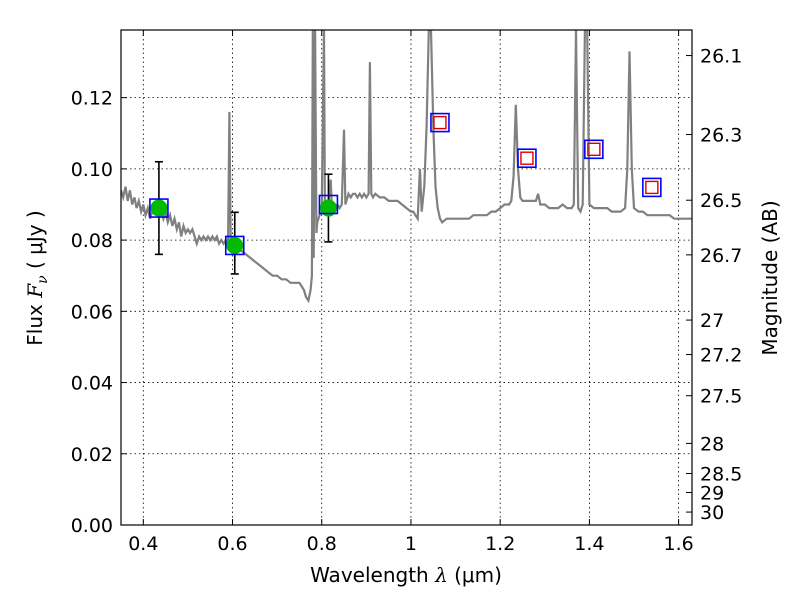 The image size is (800, 600). I want to click on x-tick-label: 1, so click(411, 544).